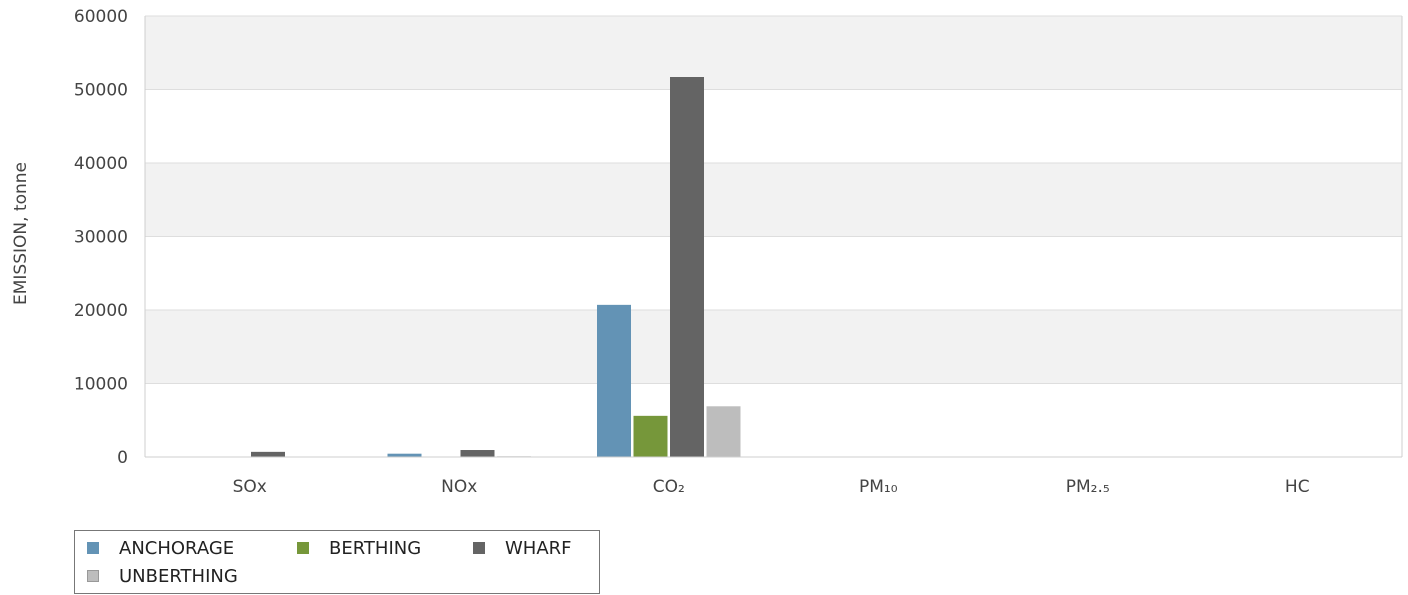 The height and width of the screenshot is (595, 1408). What do you see at coordinates (101, 91) in the screenshot?
I see `y-tick-label: 50000` at bounding box center [101, 91].